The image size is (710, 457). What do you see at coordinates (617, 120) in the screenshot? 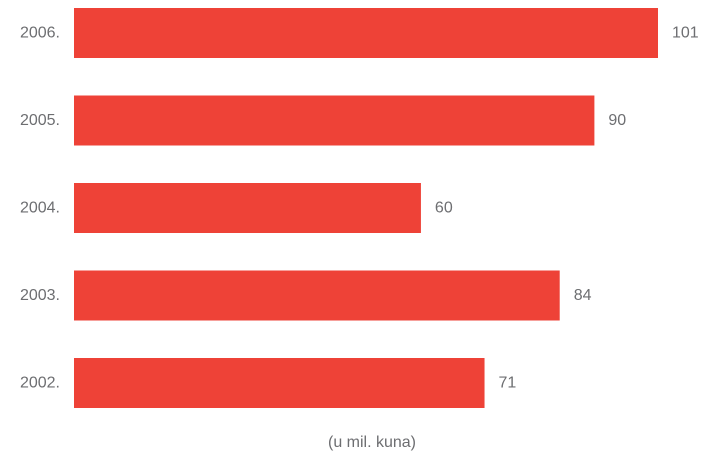
I see `value-label: 90` at bounding box center [617, 120].